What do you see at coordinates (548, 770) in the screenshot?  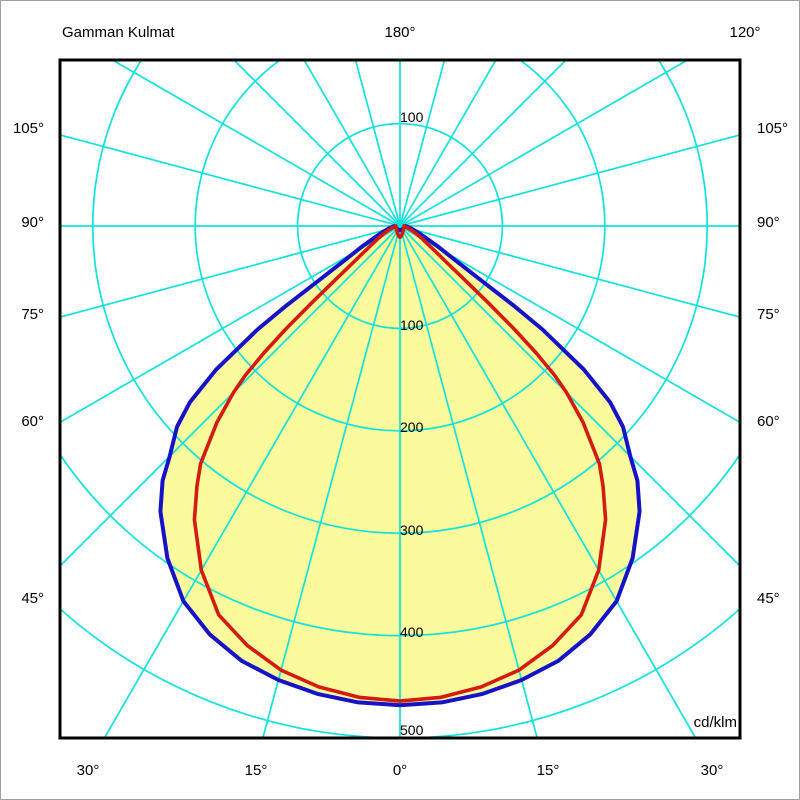 I see `angle-label-bottom-3: 15°` at bounding box center [548, 770].